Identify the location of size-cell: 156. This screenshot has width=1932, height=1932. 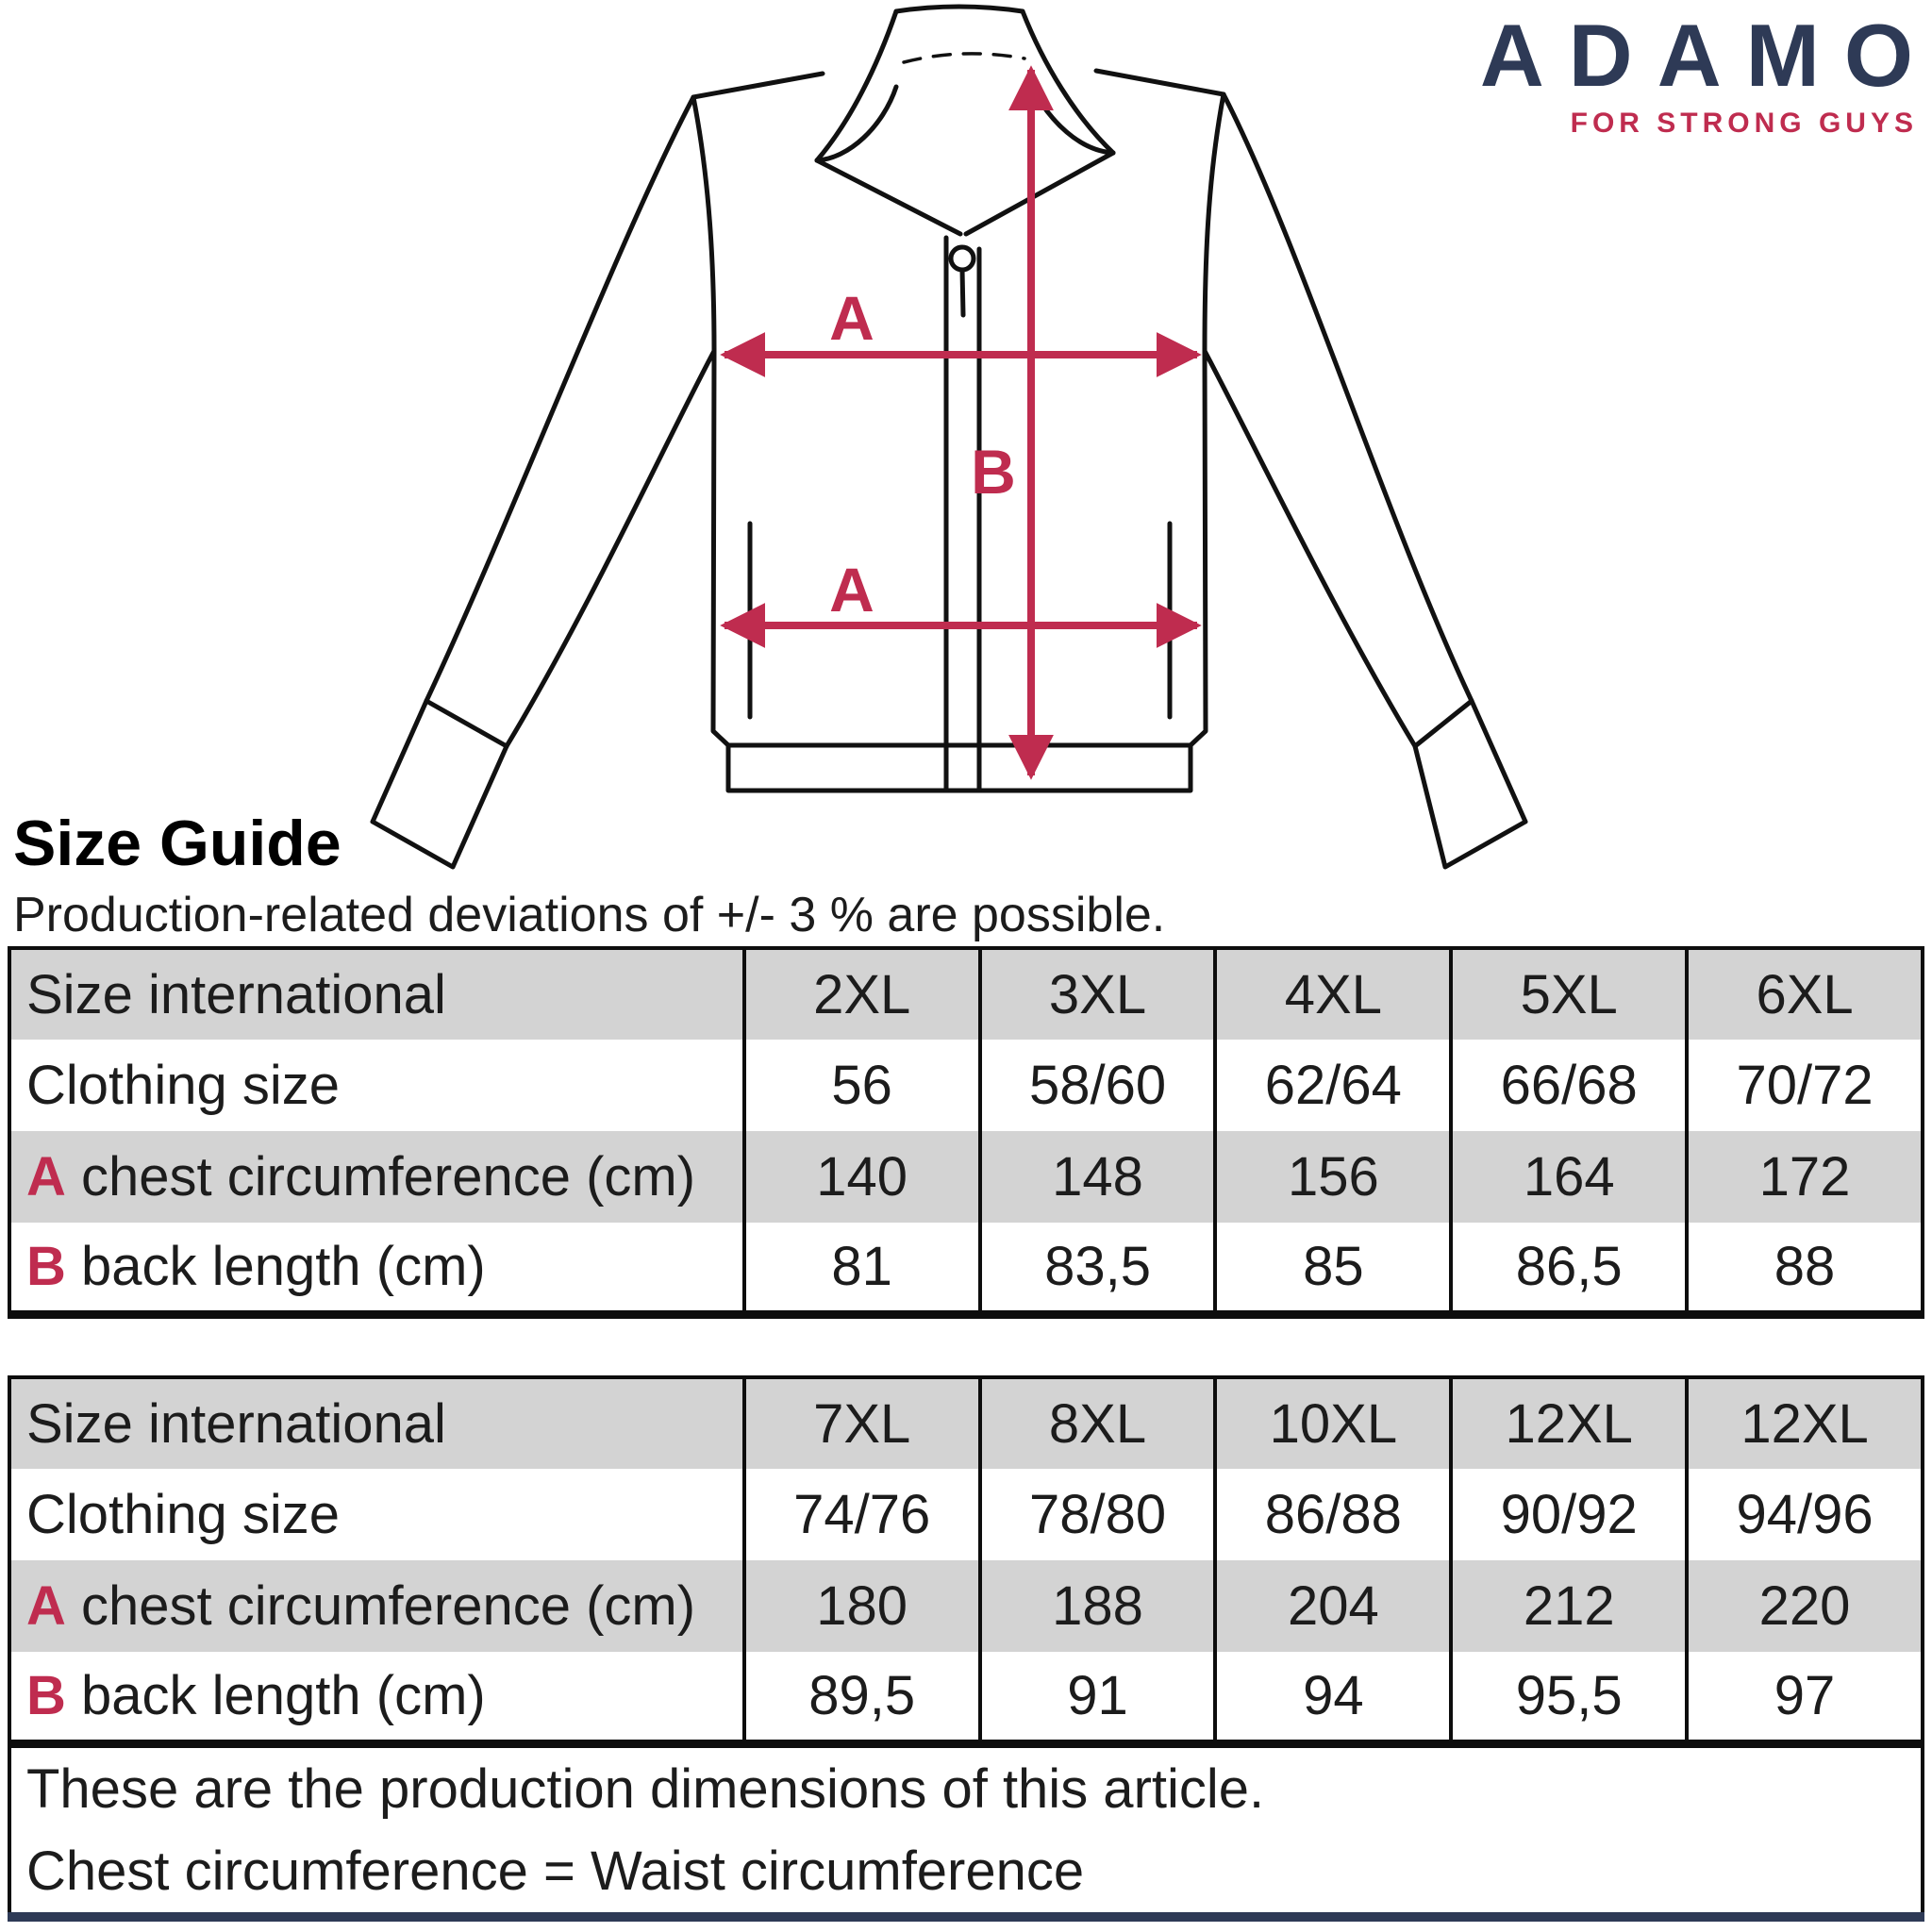
(1332, 1177).